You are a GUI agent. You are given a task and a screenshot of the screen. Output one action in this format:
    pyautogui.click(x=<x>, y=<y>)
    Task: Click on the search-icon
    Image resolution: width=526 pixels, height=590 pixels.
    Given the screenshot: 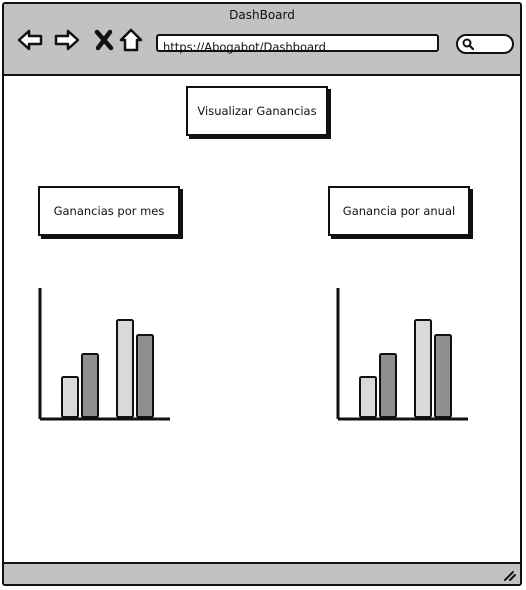 What is the action you would take?
    pyautogui.click(x=468, y=44)
    